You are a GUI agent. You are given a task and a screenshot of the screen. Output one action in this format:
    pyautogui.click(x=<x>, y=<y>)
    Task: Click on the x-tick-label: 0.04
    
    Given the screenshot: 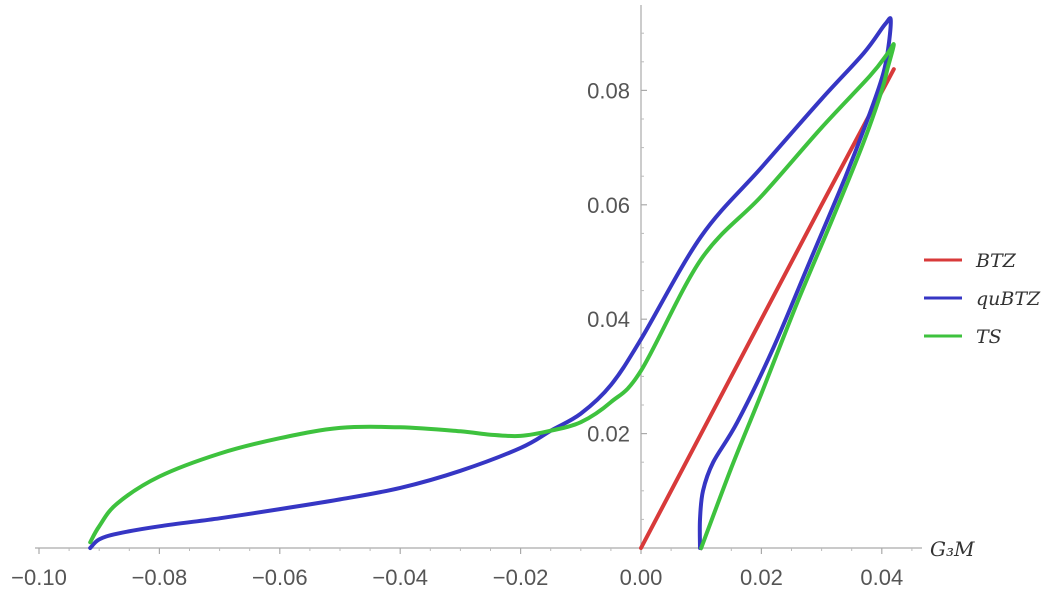 What is the action you would take?
    pyautogui.click(x=881, y=577)
    